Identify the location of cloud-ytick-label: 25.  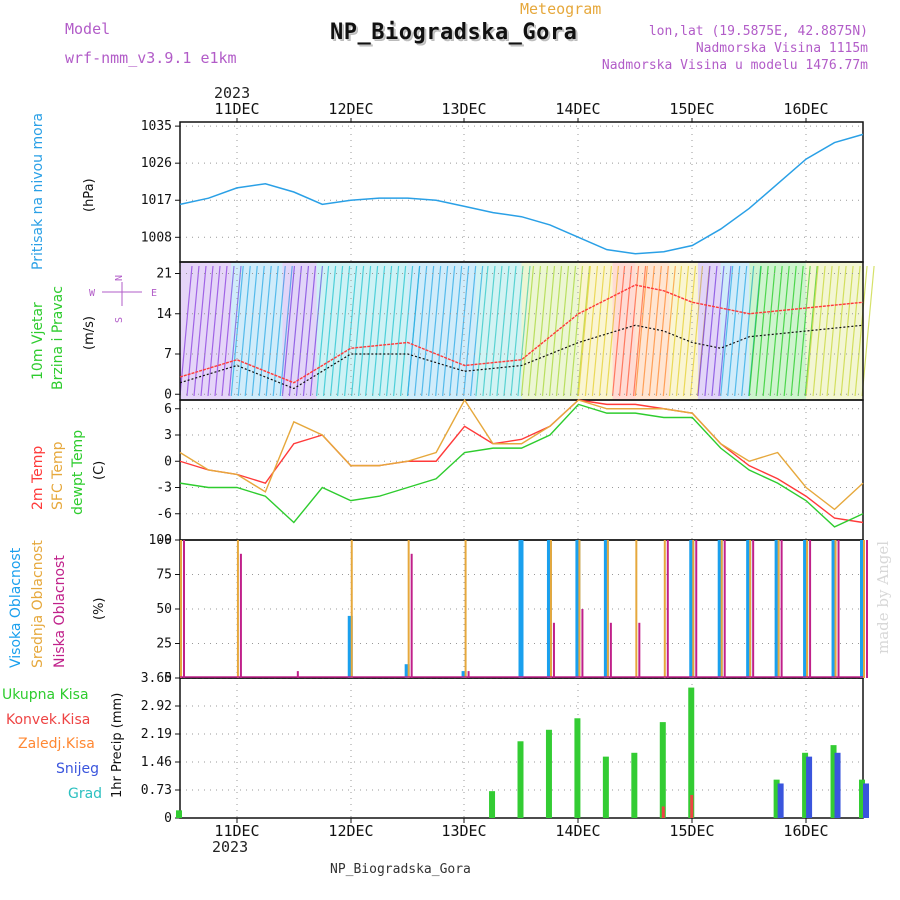
(164, 644).